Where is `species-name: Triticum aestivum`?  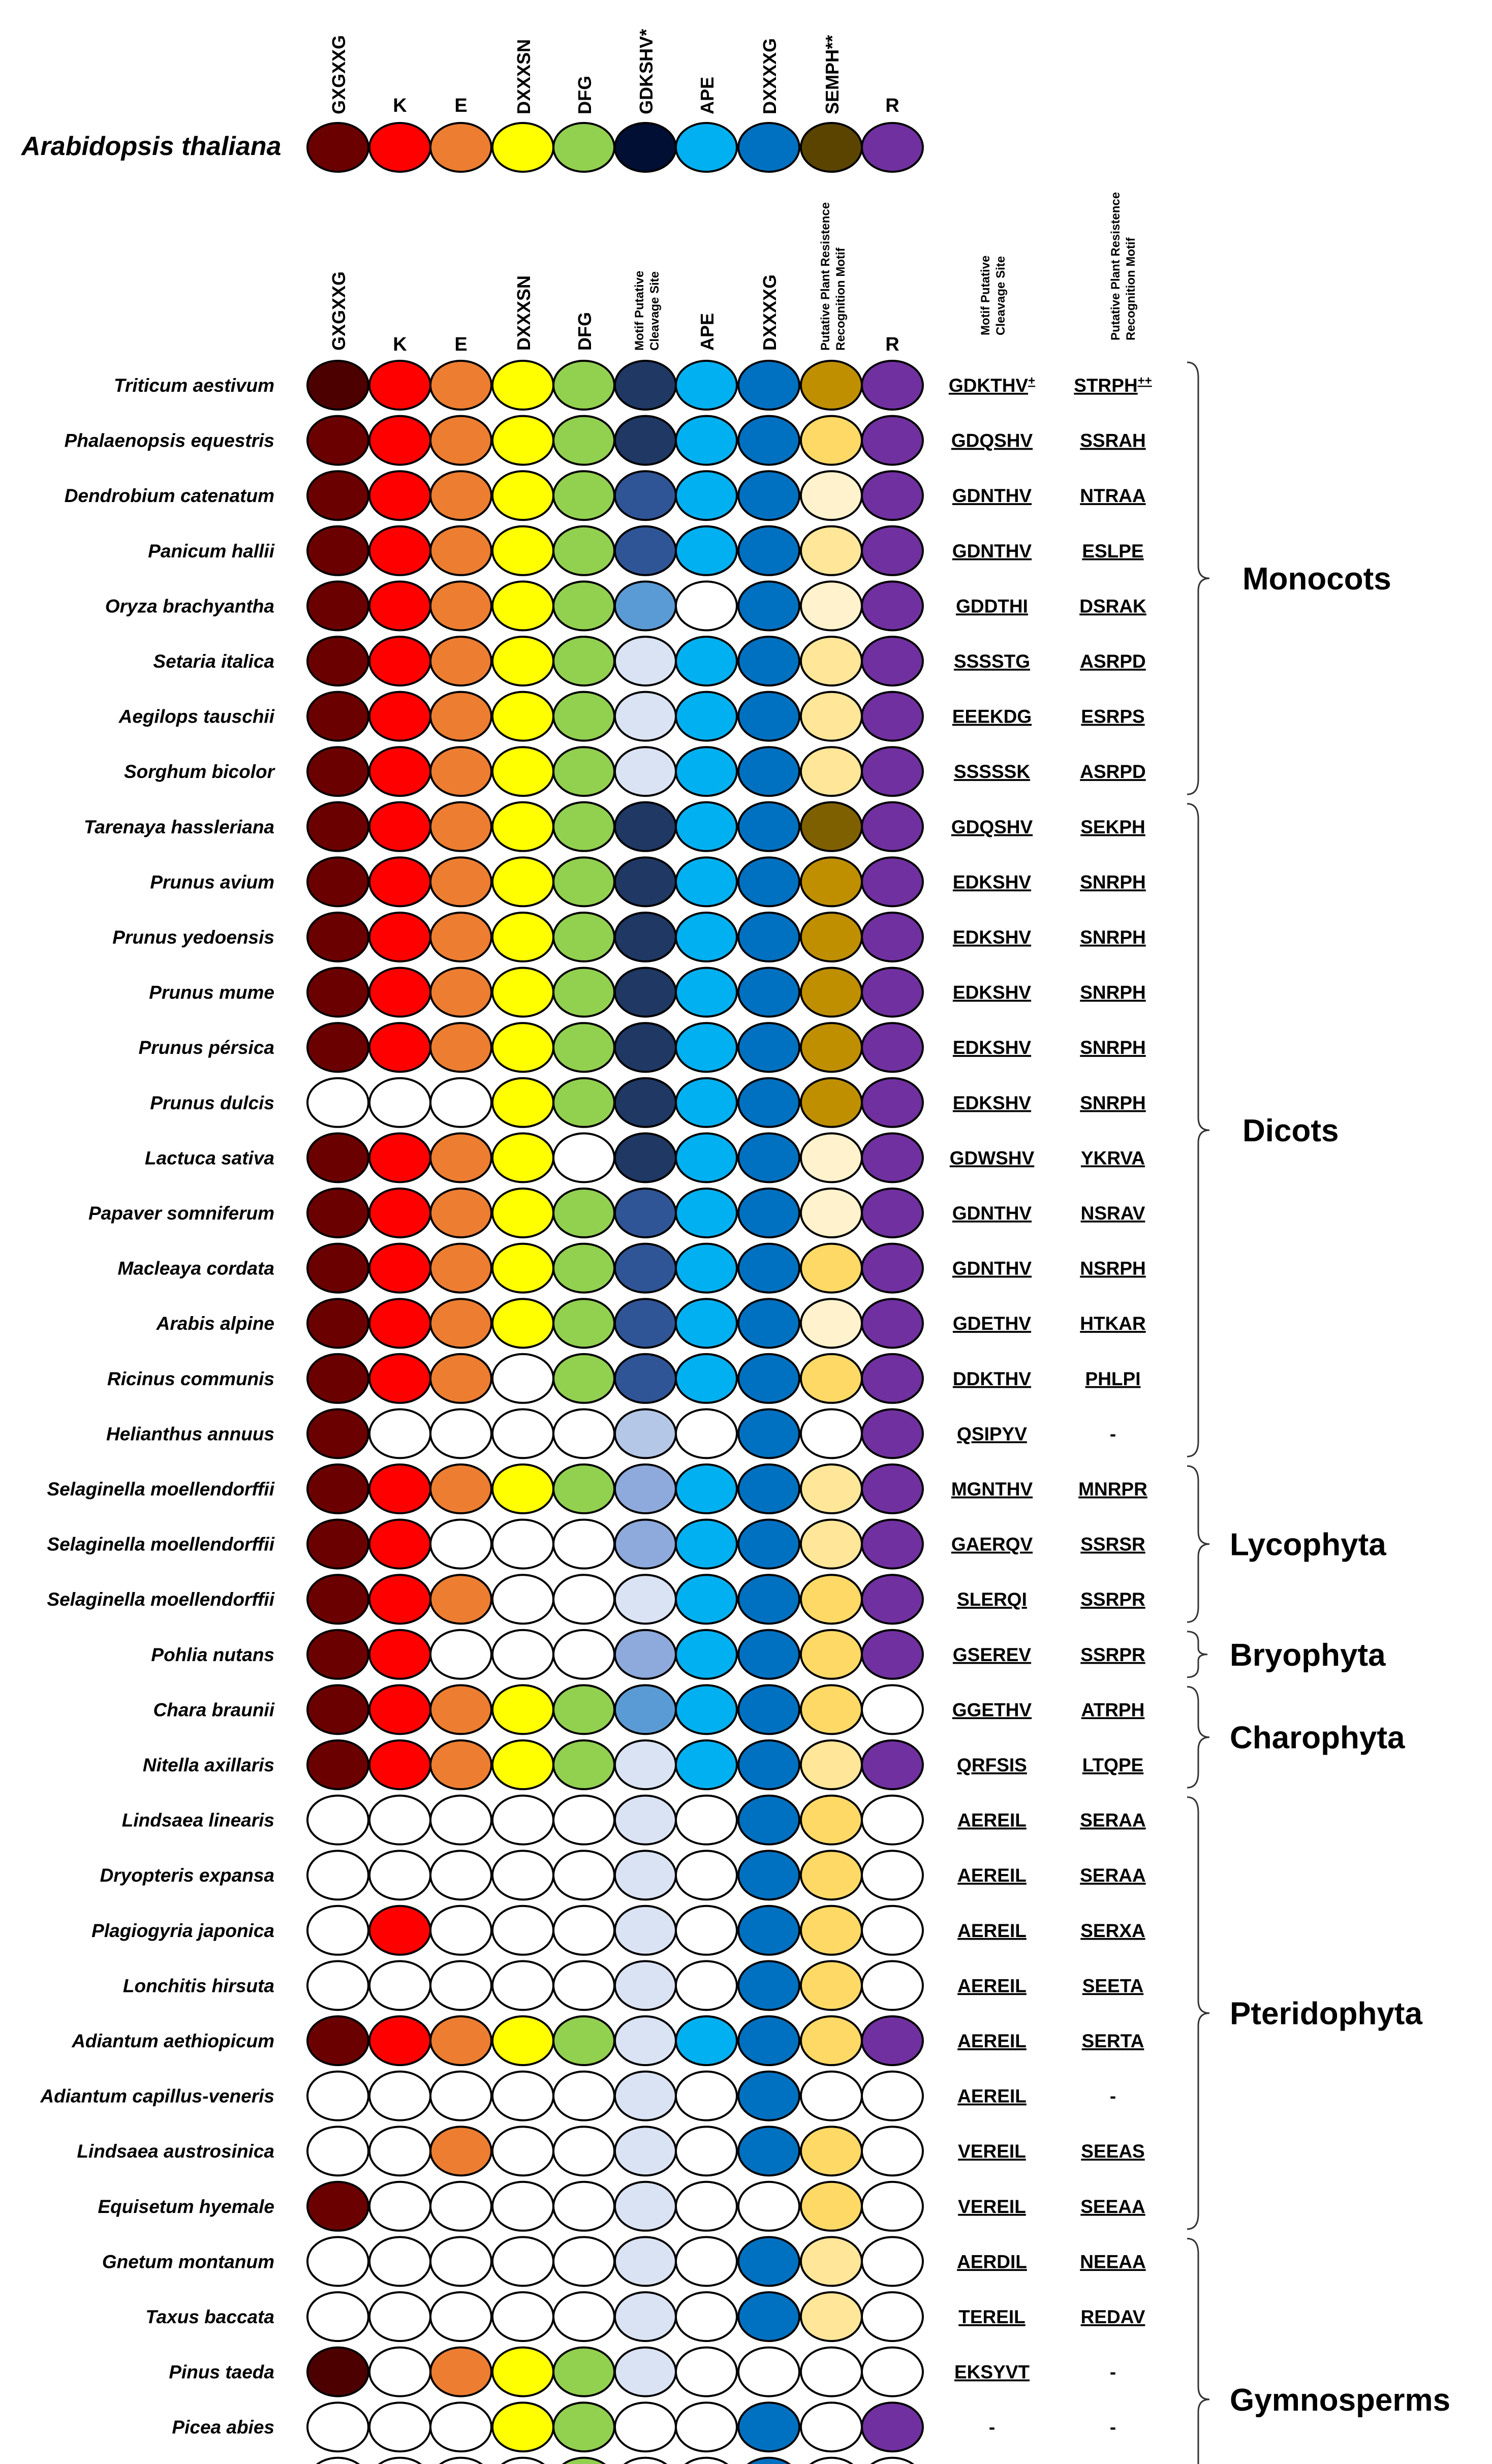
species-name: Triticum aestivum is located at coordinates (194, 385).